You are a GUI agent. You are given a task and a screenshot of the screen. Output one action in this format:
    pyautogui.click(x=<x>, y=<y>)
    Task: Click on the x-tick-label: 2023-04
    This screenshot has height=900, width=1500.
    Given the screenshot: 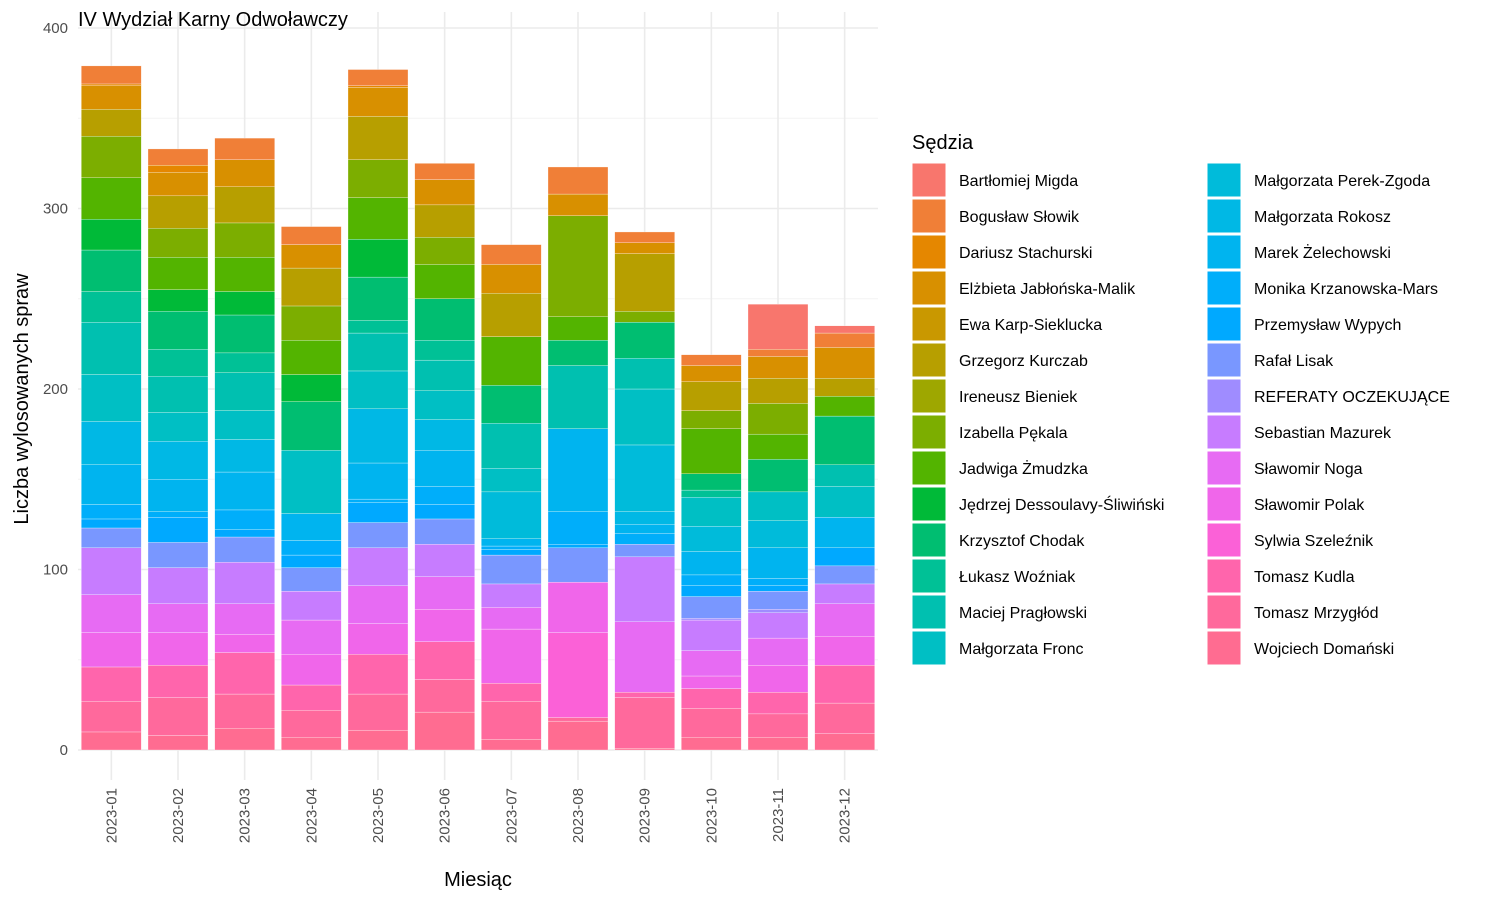 What is the action you would take?
    pyautogui.click(x=311, y=815)
    